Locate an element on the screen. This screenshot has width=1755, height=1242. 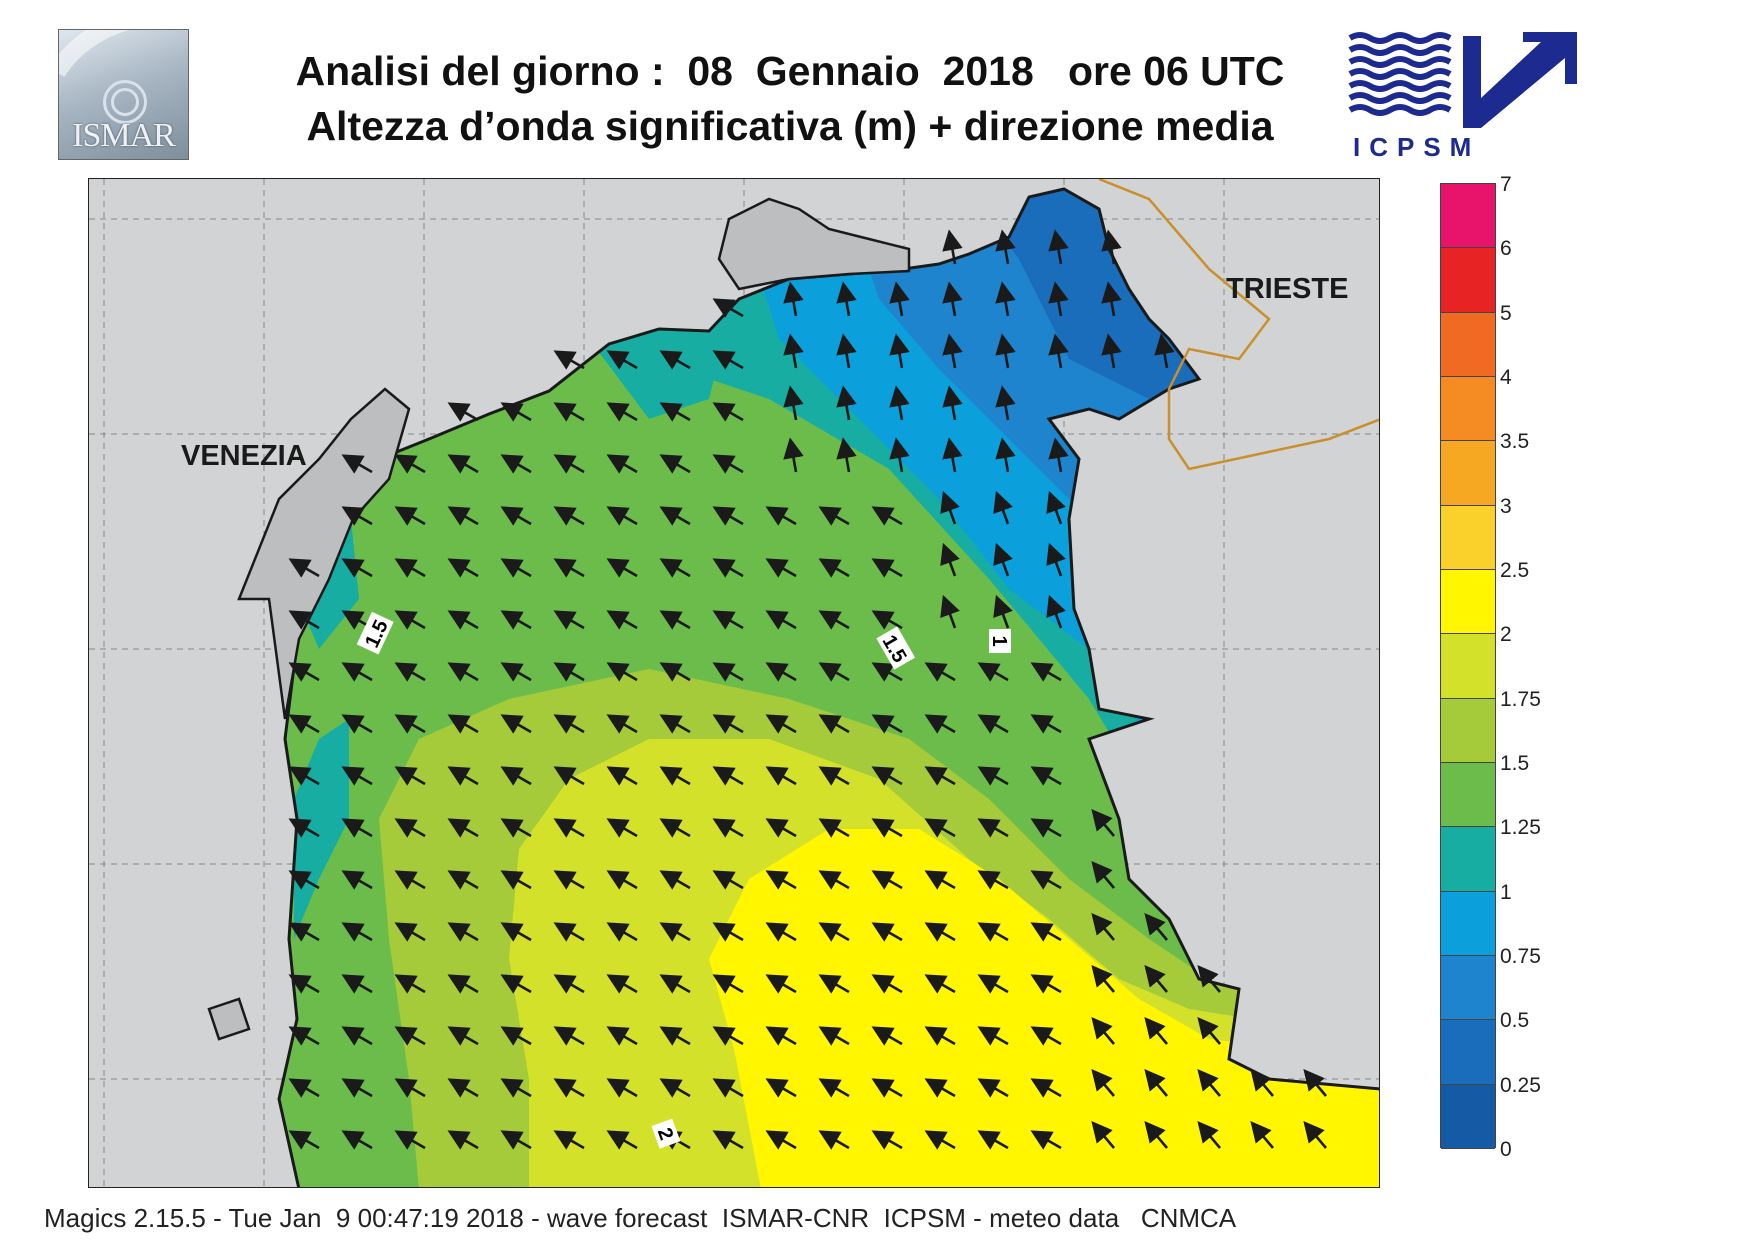
icpsm-logo-label: ICPSM is located at coordinates (1417, 147).